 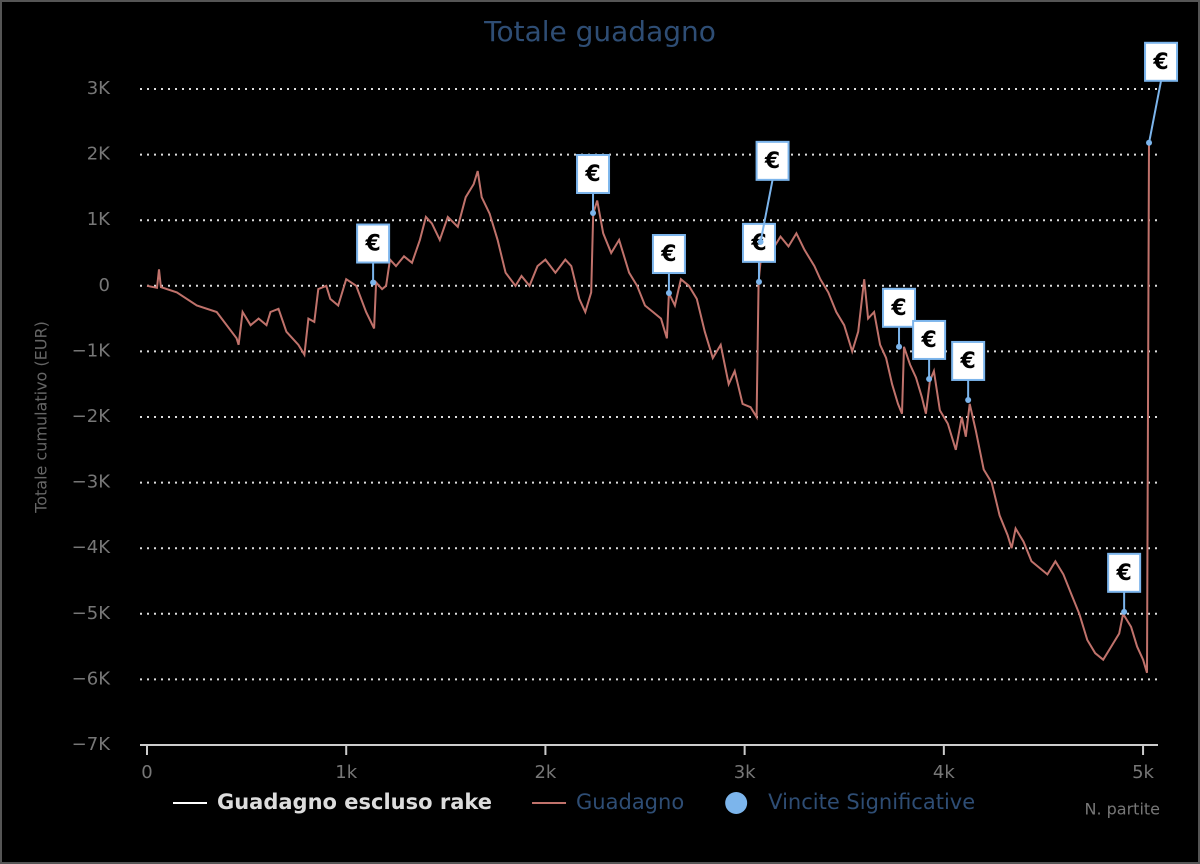 What do you see at coordinates (745, 772) in the screenshot?
I see `x-tick-label: 3k` at bounding box center [745, 772].